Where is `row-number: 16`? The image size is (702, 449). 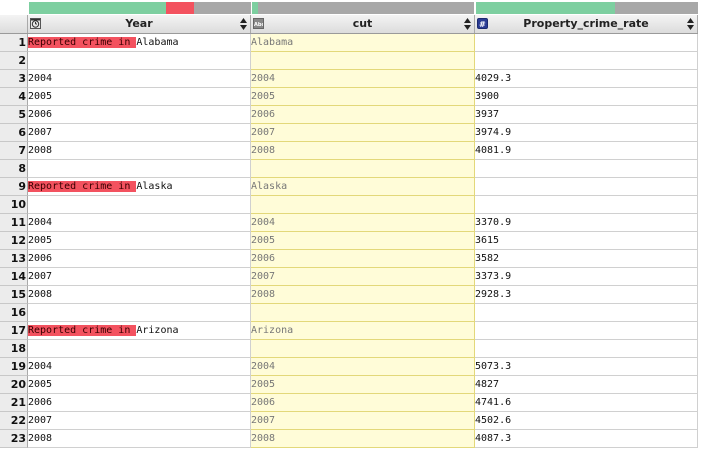 row-number: 16 is located at coordinates (14, 313).